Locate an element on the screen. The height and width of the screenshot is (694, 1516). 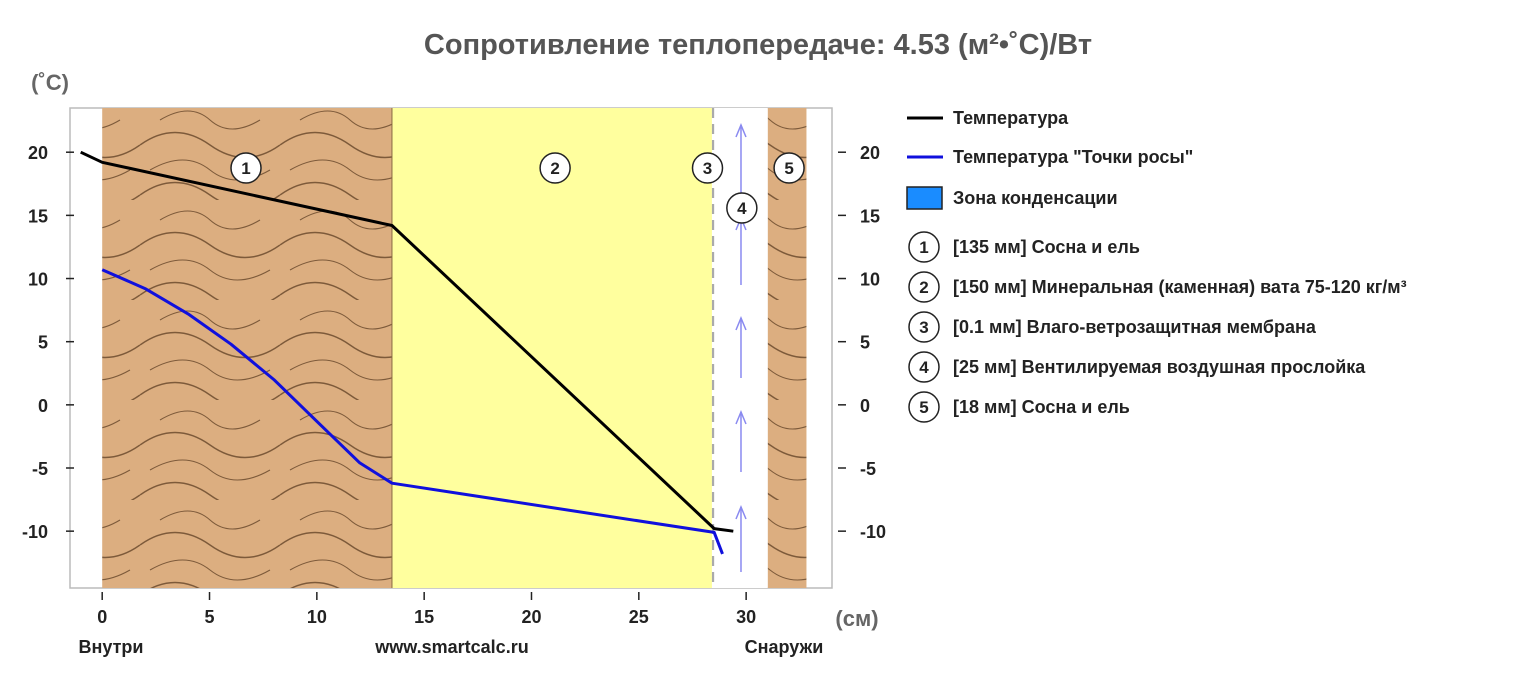
legend-layer-number-5: 5 is located at coordinates (923, 407).